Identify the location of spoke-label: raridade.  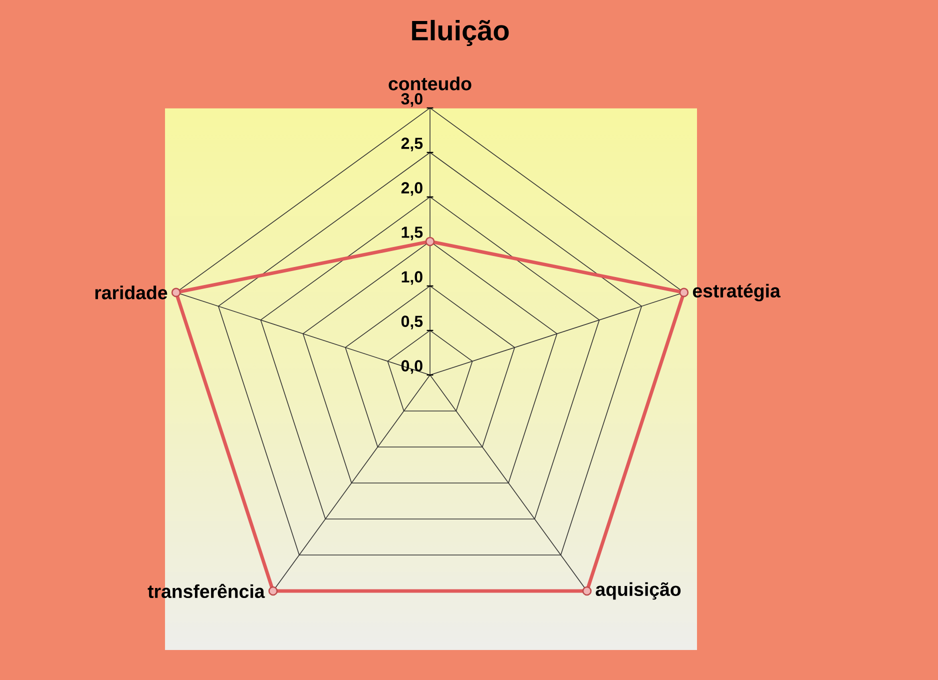
(131, 293).